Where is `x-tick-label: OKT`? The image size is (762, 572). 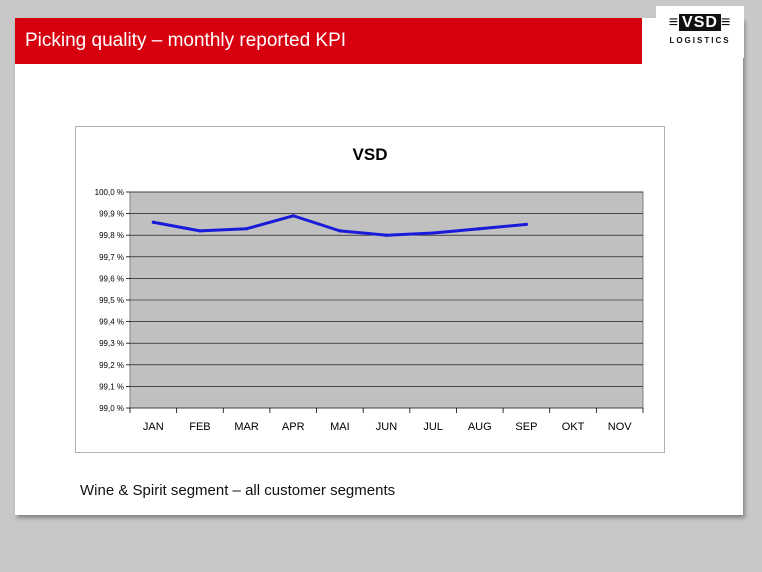
x-tick-label: OKT is located at coordinates (573, 427).